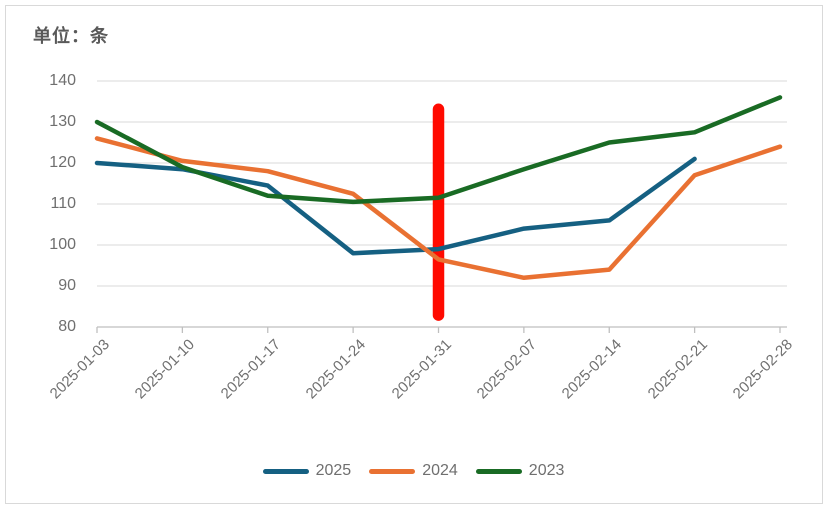 This screenshot has height=511, width=827. Describe the element at coordinates (498, 471) in the screenshot. I see `legend-swatch-2023` at that location.